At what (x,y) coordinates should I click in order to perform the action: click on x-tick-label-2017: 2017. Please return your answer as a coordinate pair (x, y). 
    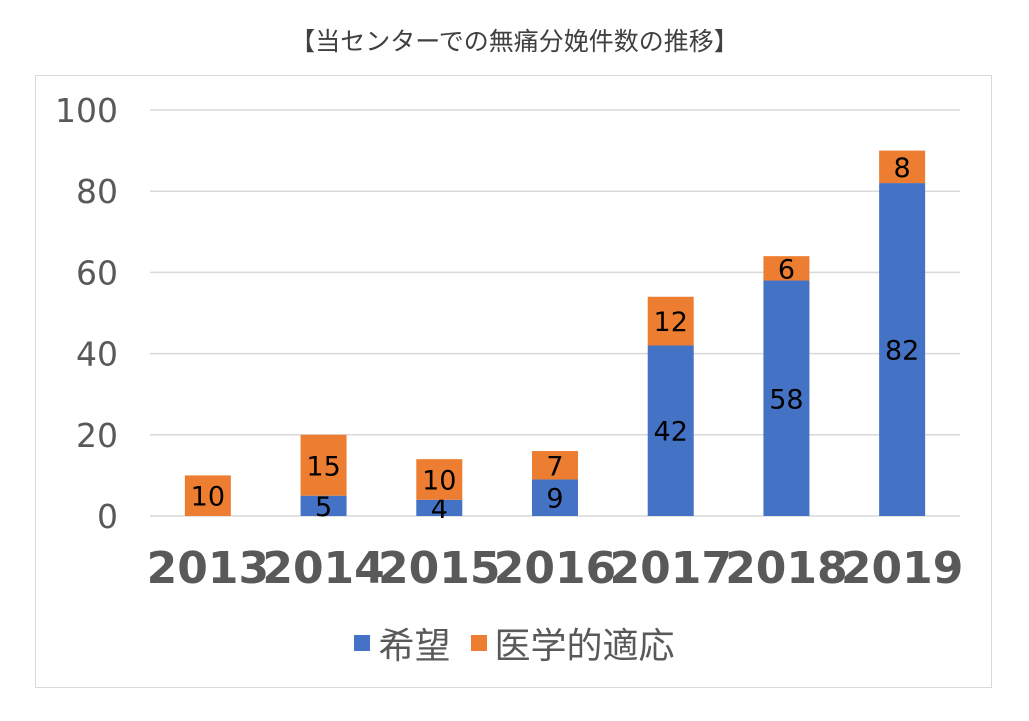
    Looking at the image, I should click on (670, 568).